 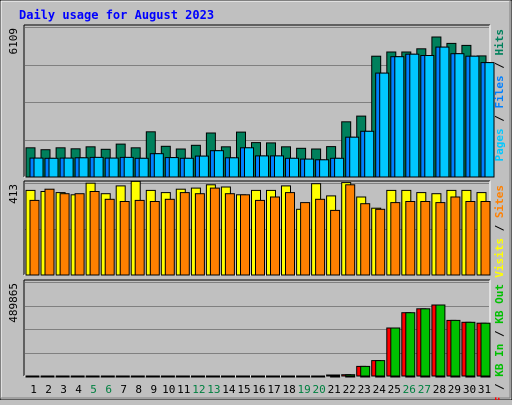 I want to click on x-tick-label-day-12: 12, so click(x=198, y=389).